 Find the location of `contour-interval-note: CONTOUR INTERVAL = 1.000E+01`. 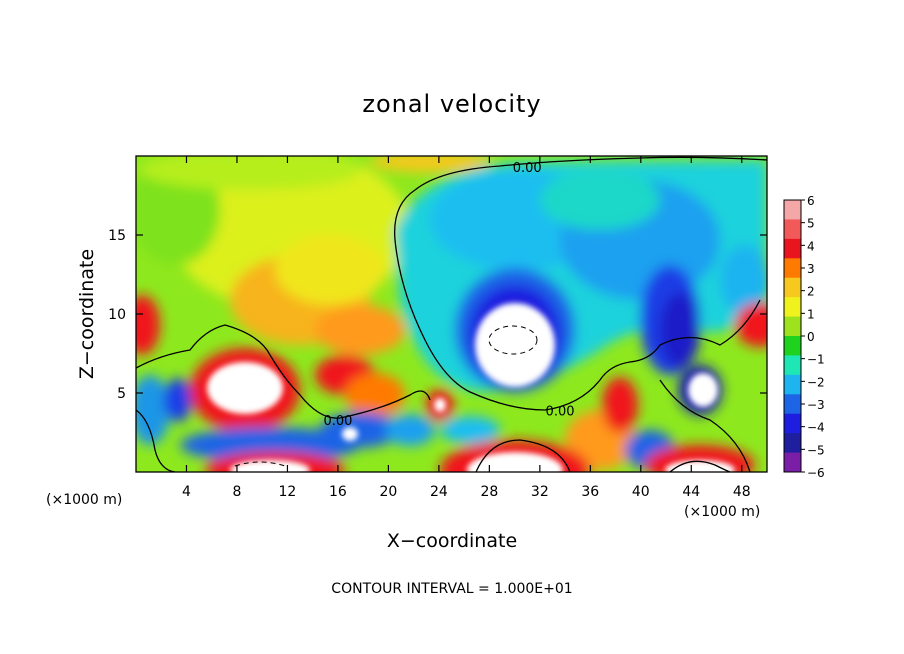

contour-interval-note: CONTOUR INTERVAL = 1.000E+01 is located at coordinates (451, 589).